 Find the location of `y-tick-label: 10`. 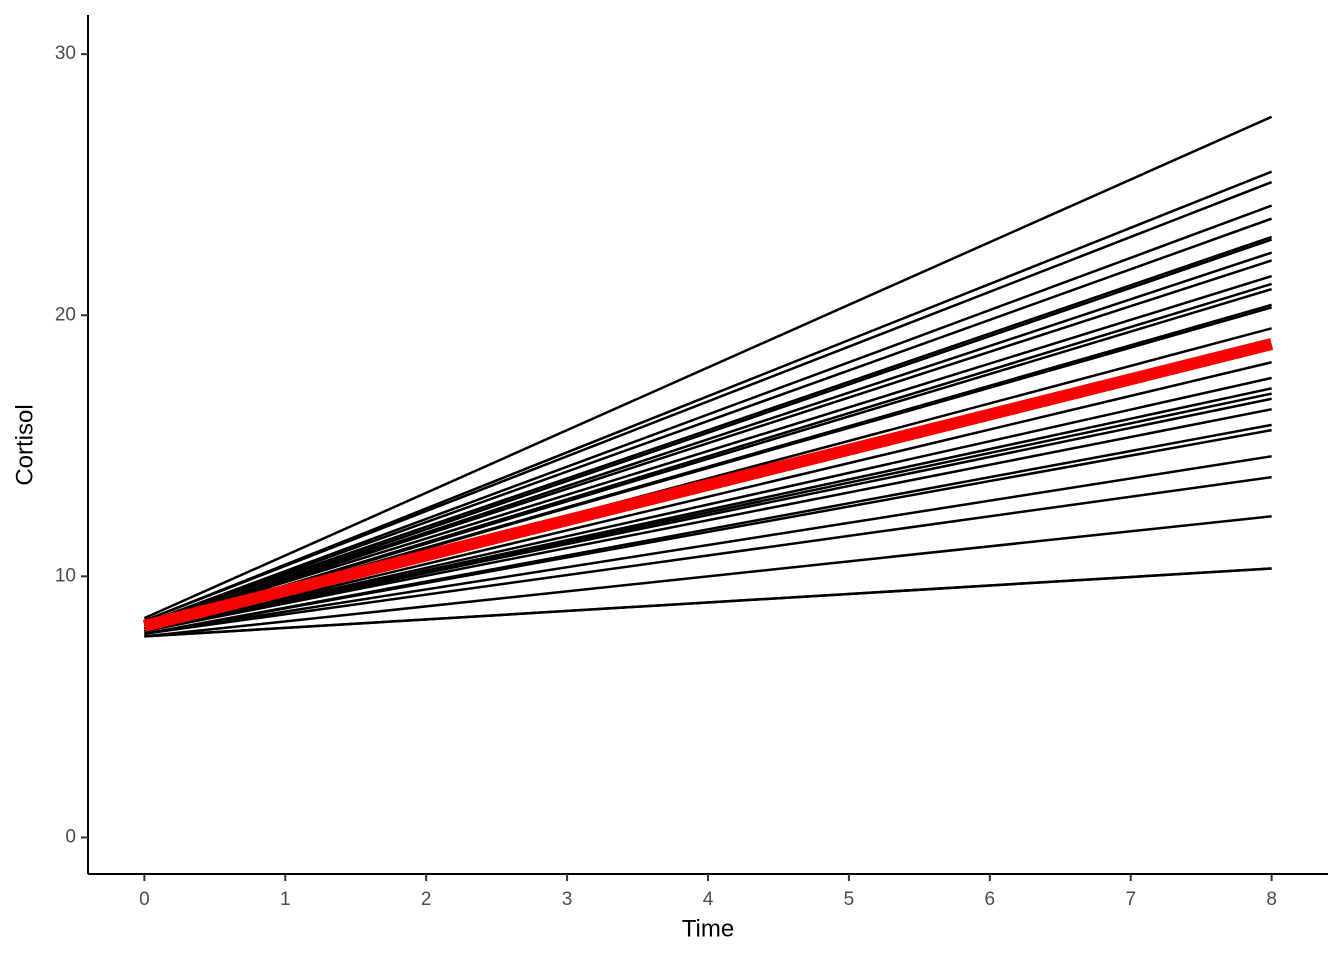

y-tick-label: 10 is located at coordinates (65, 575).